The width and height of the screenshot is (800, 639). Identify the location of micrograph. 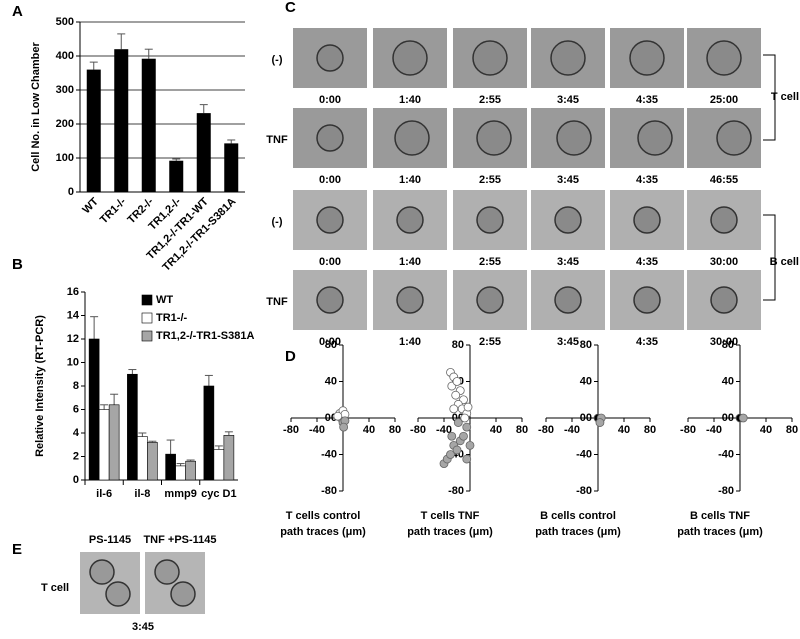
(175, 583).